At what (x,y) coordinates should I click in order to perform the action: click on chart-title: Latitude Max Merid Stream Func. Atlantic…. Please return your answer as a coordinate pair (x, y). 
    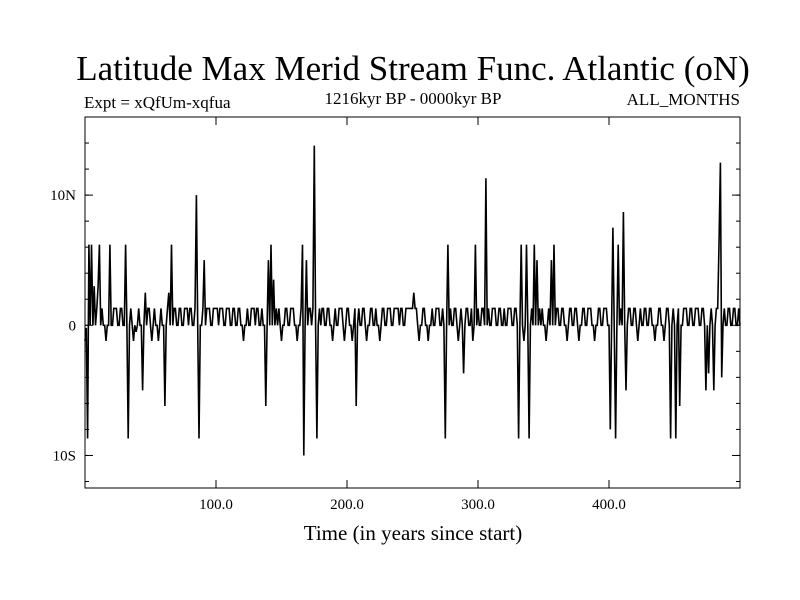
    Looking at the image, I should click on (413, 68).